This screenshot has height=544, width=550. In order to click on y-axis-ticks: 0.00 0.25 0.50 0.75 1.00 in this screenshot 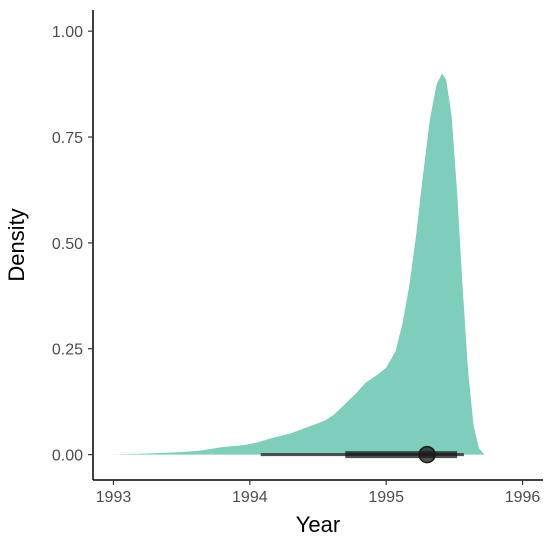, I will do `click(72, 244)`.